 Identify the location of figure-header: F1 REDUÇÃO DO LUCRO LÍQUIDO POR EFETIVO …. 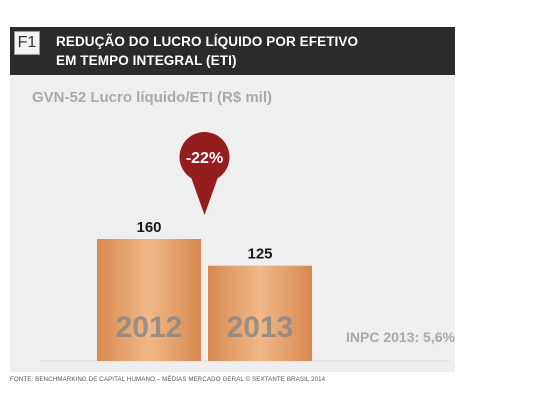
(232, 51).